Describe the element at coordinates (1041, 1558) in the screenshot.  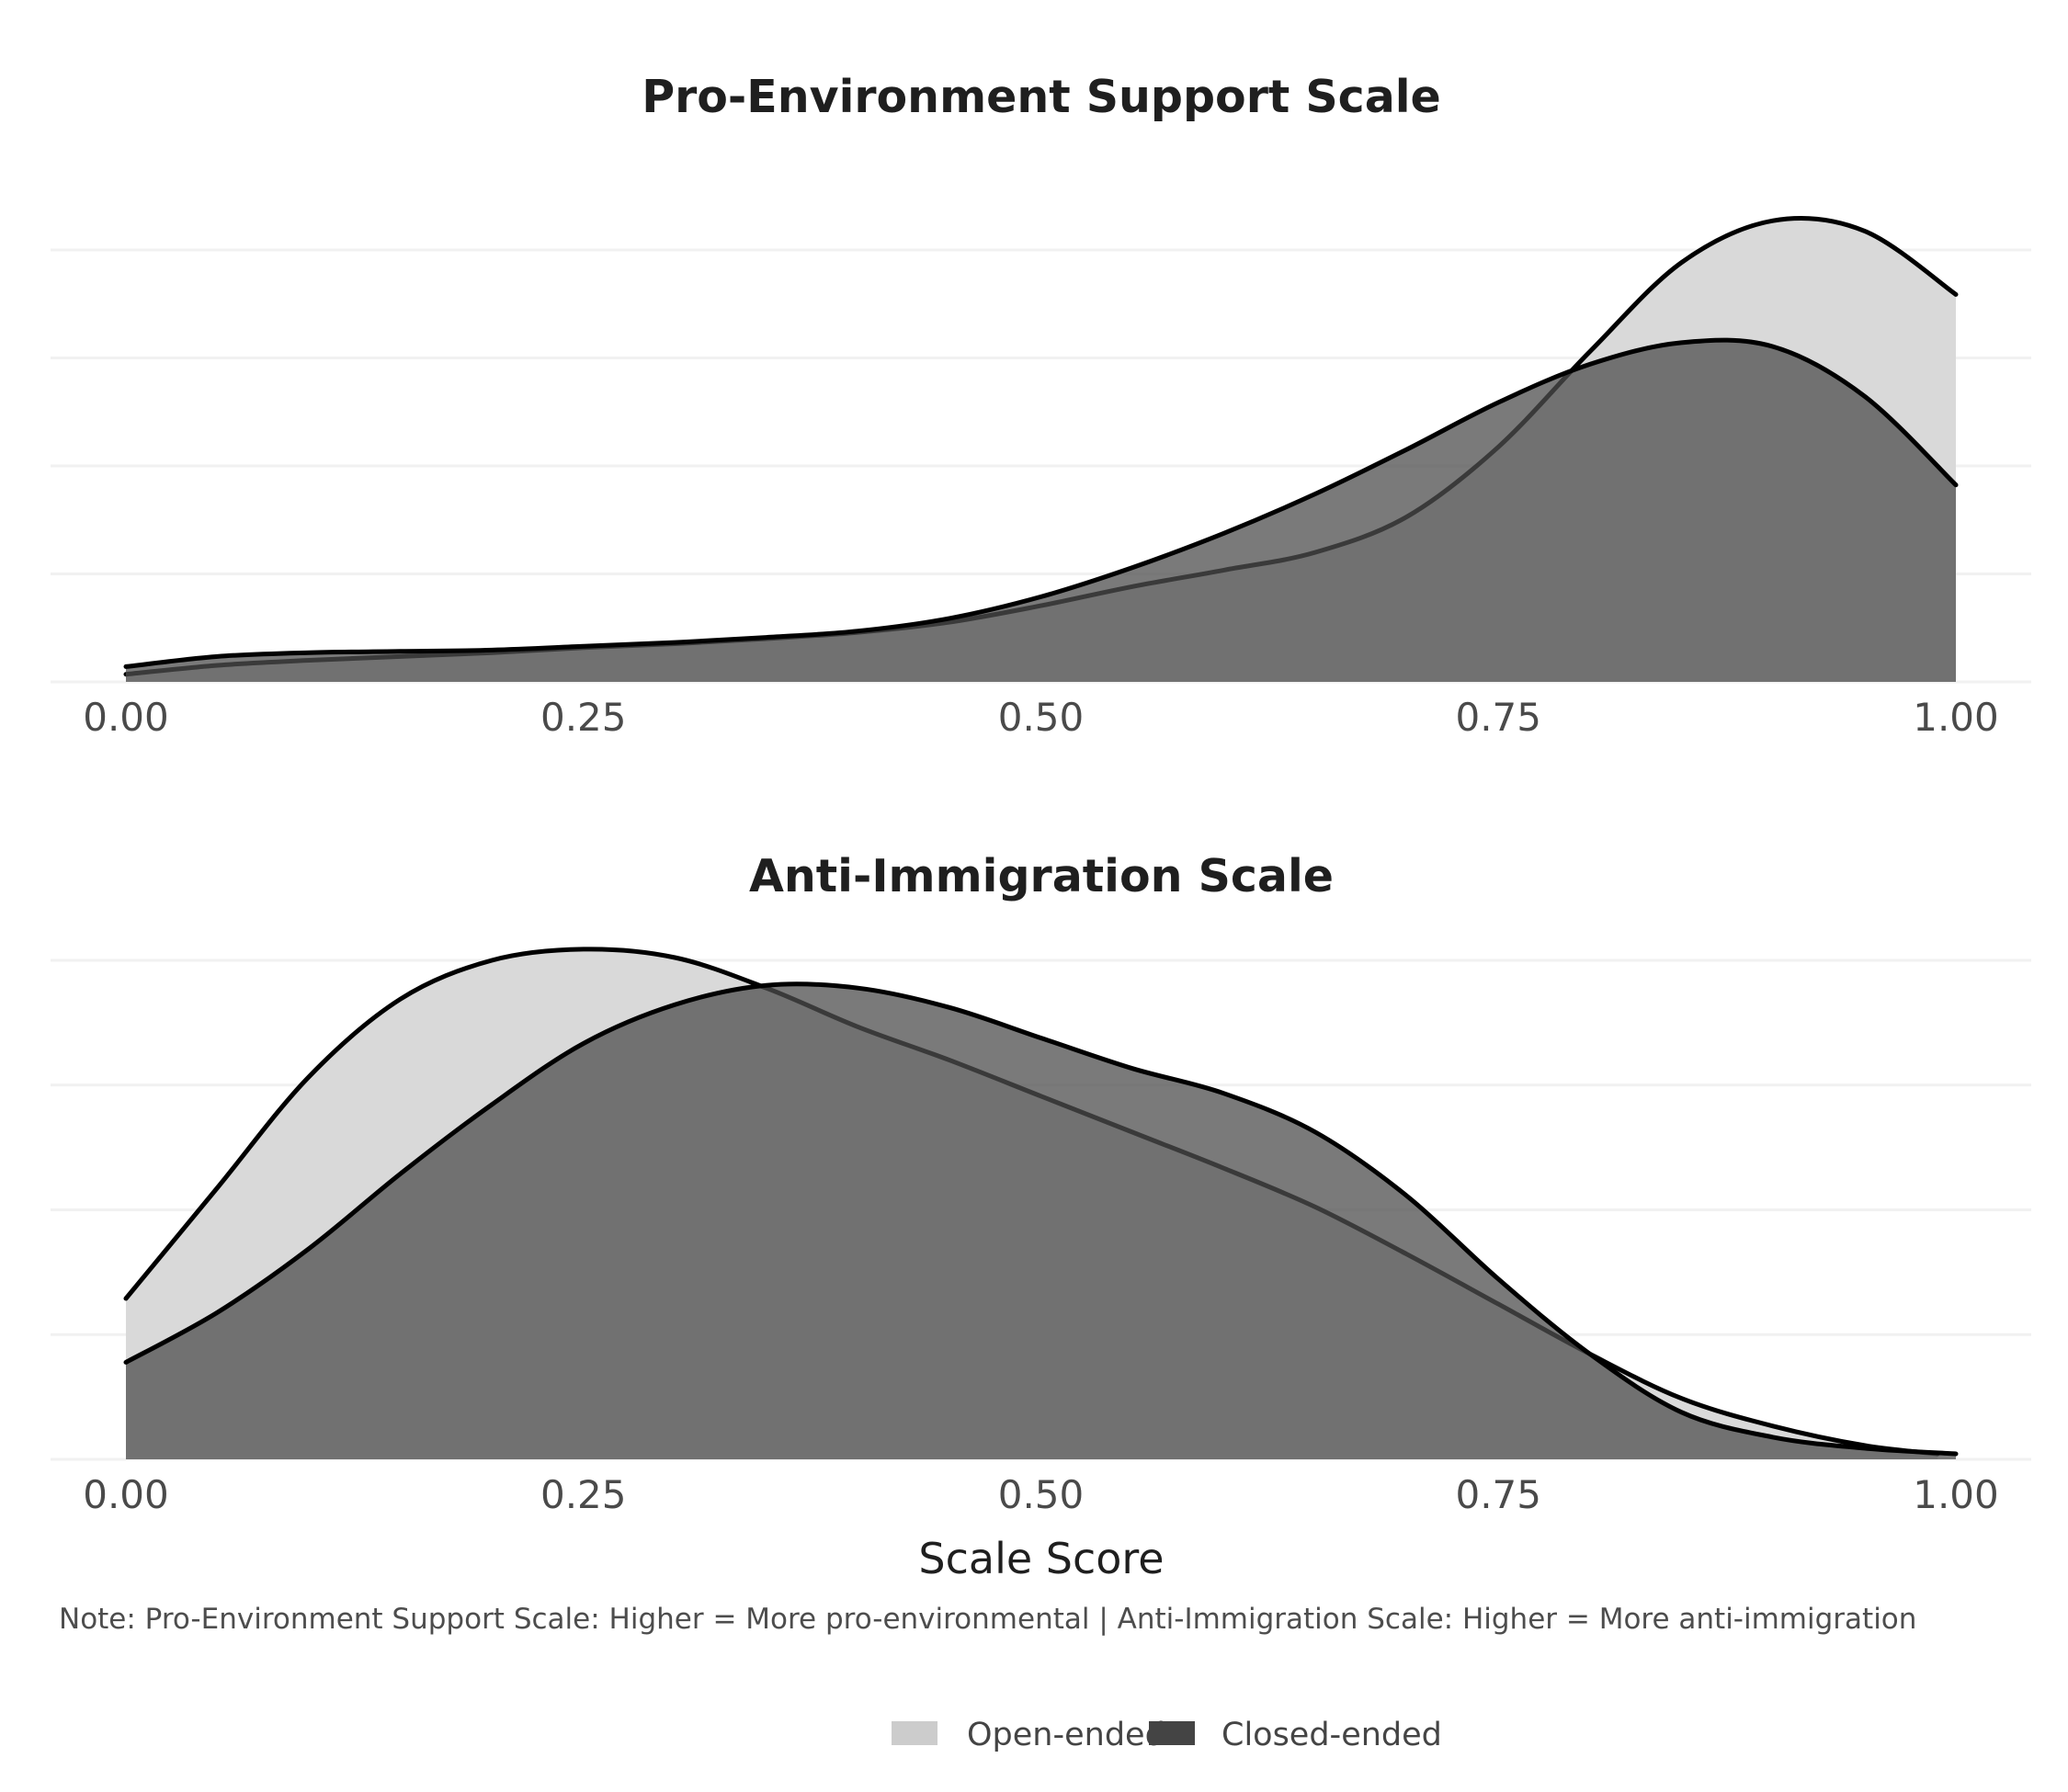
I see `x-axis-title: Scale Score` at that location.